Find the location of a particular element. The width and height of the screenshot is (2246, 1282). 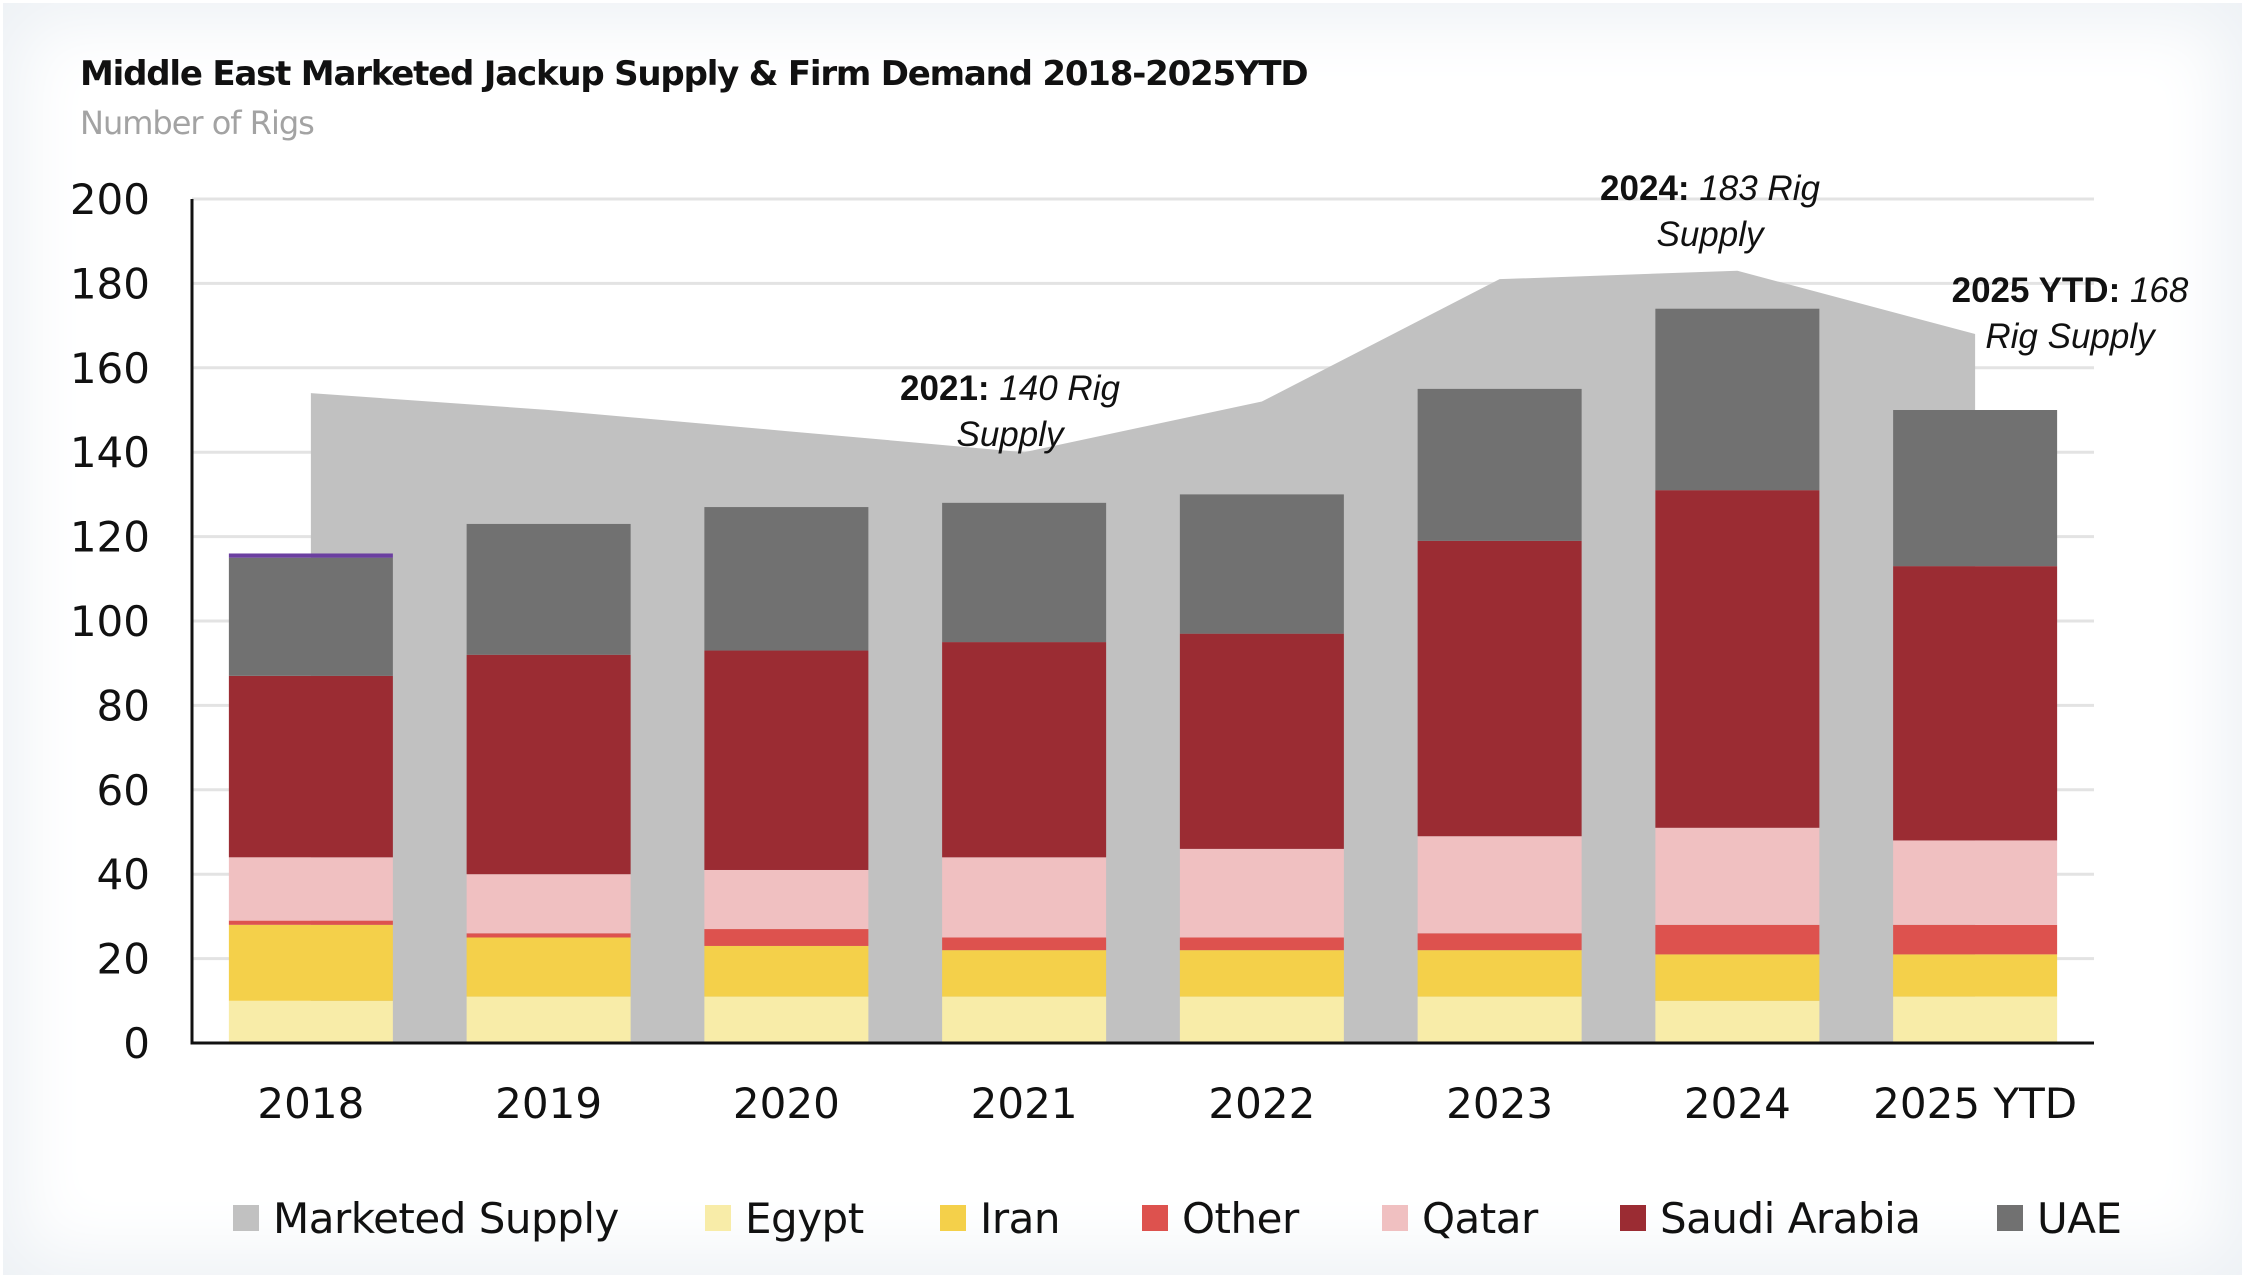

legend-item-saudi-arabia: Saudi Arabia is located at coordinates (1770, 1218).